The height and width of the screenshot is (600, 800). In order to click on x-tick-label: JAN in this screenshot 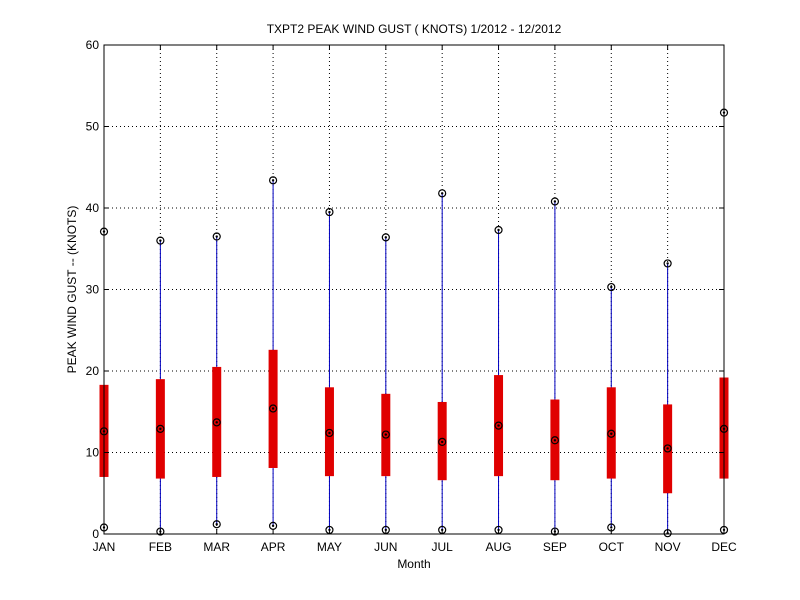, I will do `click(104, 547)`.